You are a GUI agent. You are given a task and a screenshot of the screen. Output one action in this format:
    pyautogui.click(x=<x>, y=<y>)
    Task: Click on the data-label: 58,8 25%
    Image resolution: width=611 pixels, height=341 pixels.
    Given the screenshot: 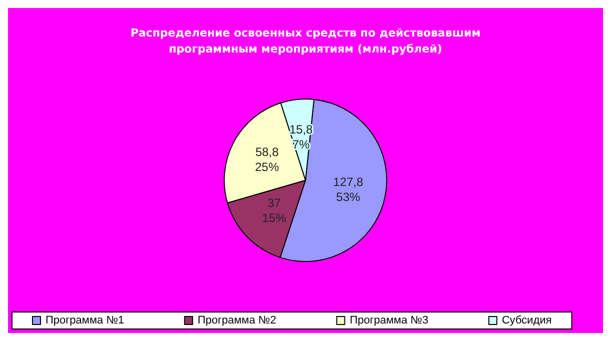 What is the action you would take?
    pyautogui.click(x=267, y=159)
    